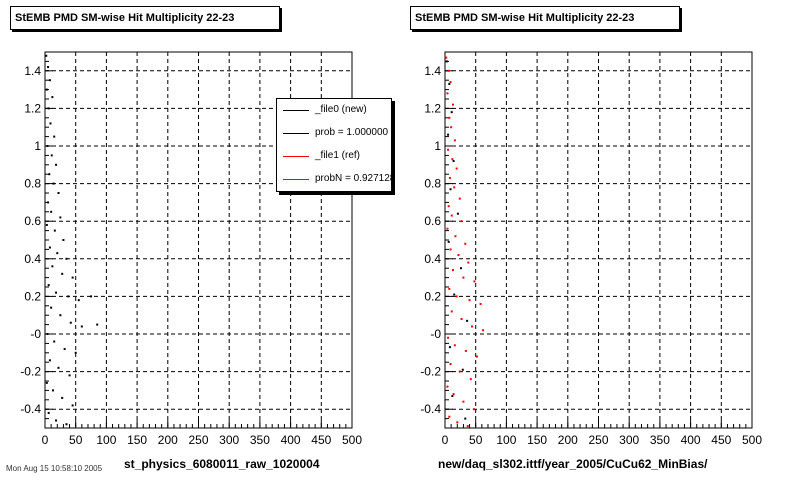 Image resolution: width=800 pixels, height=480 pixels. I want to click on legend-label-file0: _file0 (new), so click(341, 109).